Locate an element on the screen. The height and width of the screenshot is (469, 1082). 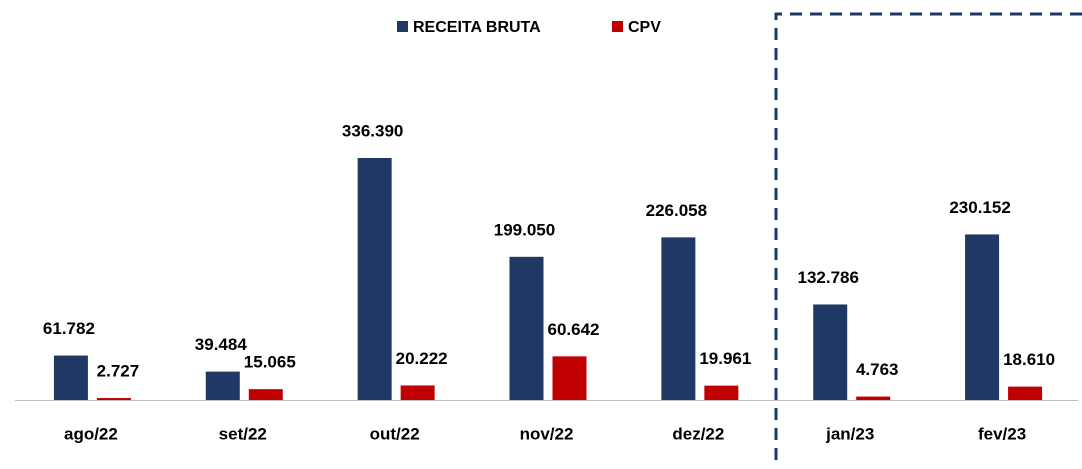
x-tick-label: out/22 is located at coordinates (395, 433).